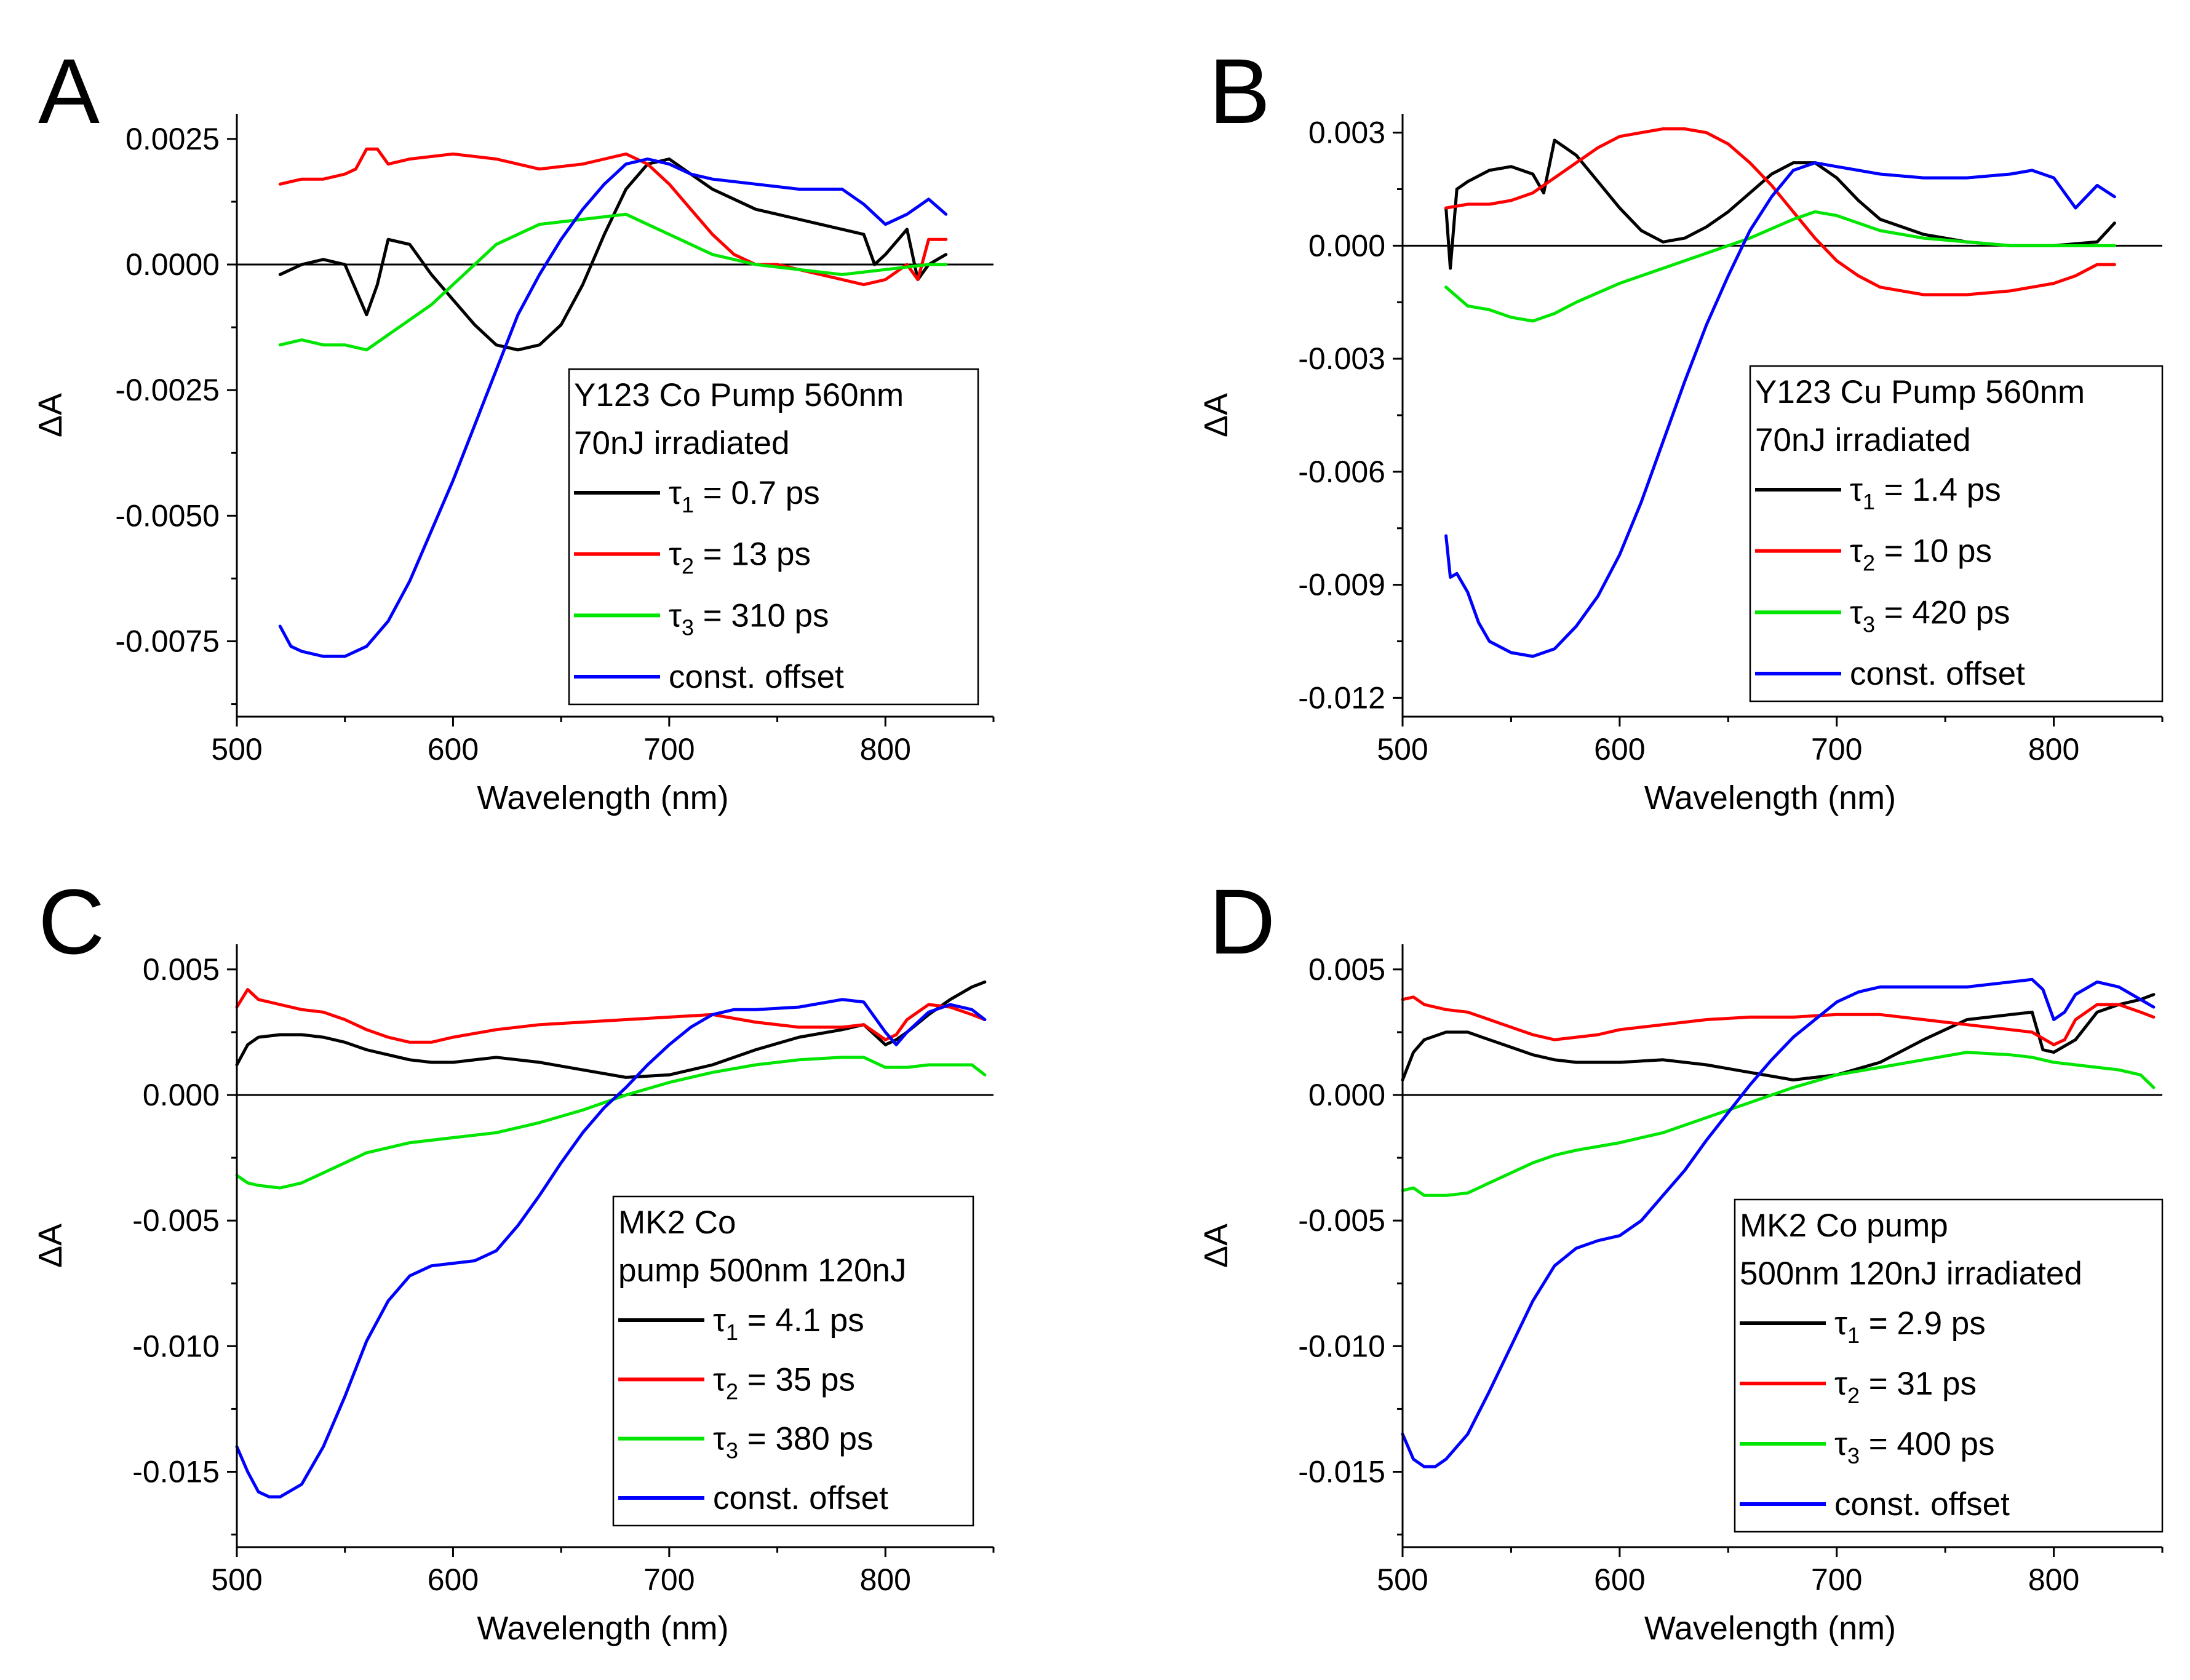 This screenshot has width=2190, height=1680. What do you see at coordinates (167, 515) in the screenshot?
I see `y-tick-label: -0.0050` at bounding box center [167, 515].